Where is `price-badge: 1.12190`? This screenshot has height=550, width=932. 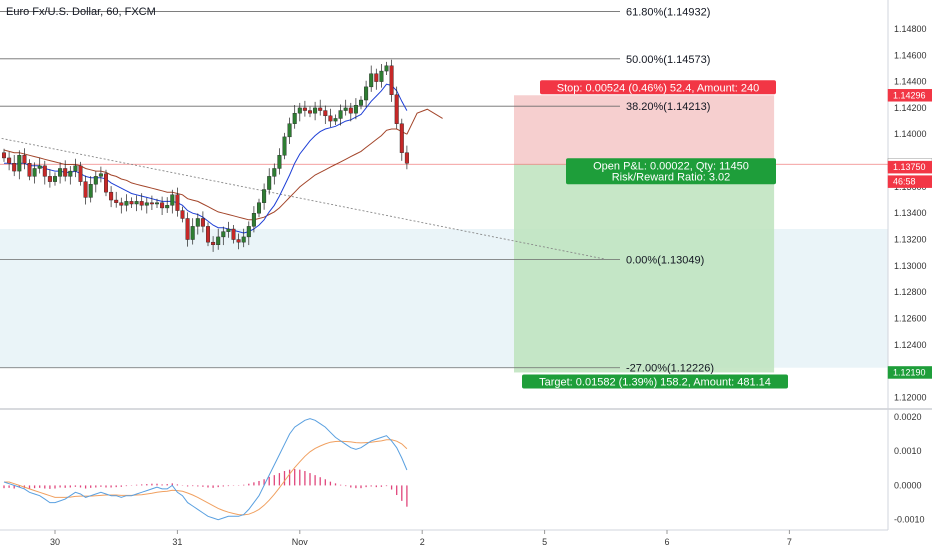
price-badge: 1.12190 is located at coordinates (909, 372).